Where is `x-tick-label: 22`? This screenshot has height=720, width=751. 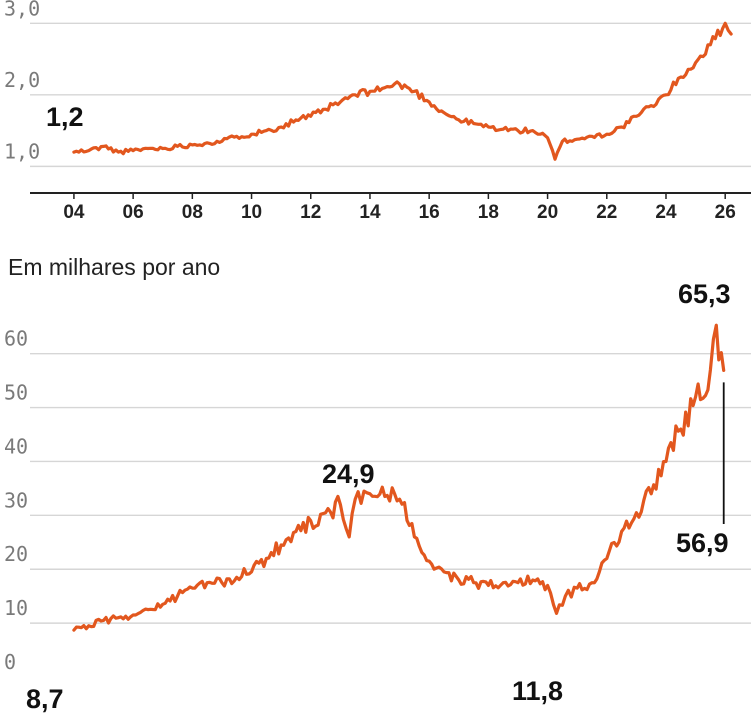 x-tick-label: 22 is located at coordinates (606, 212).